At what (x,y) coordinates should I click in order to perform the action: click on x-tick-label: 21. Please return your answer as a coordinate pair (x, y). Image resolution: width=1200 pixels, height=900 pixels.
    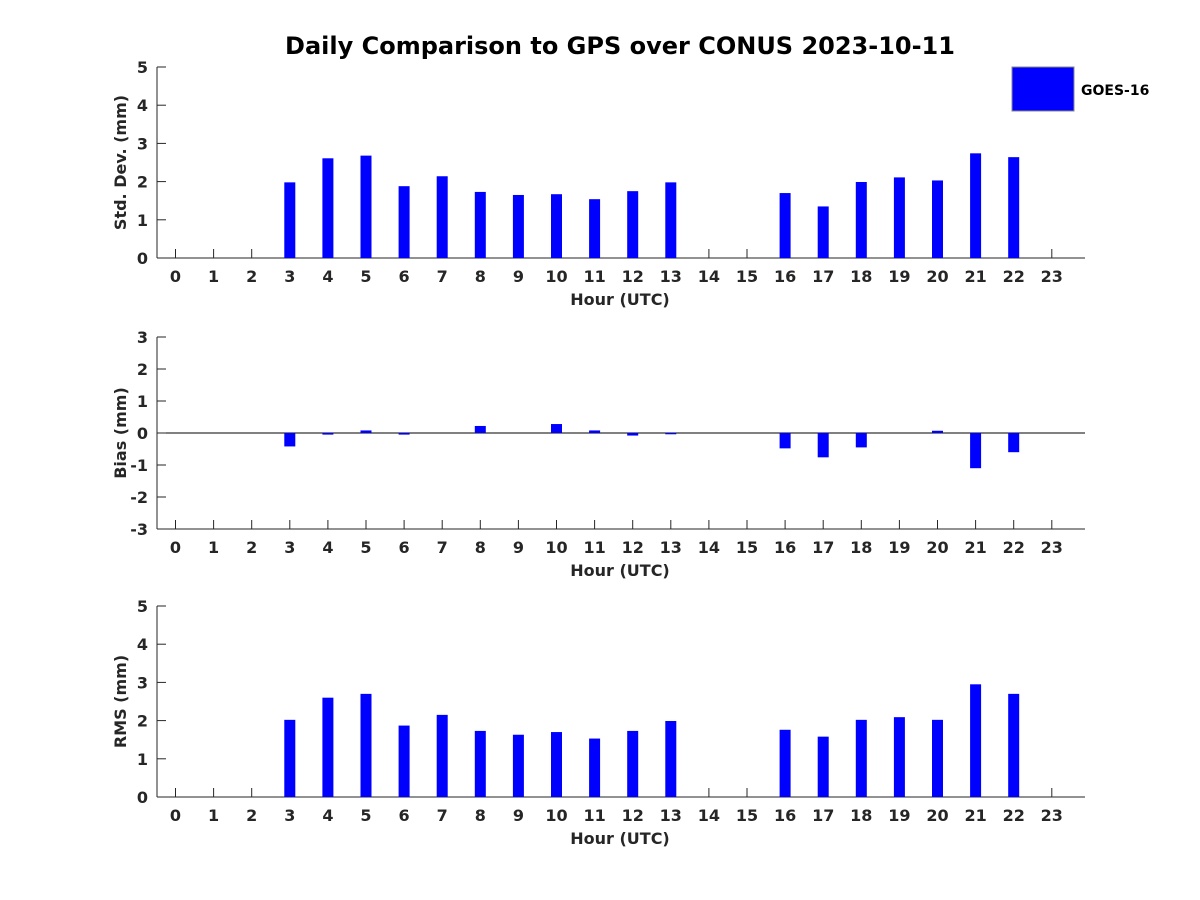
    Looking at the image, I should click on (975, 547).